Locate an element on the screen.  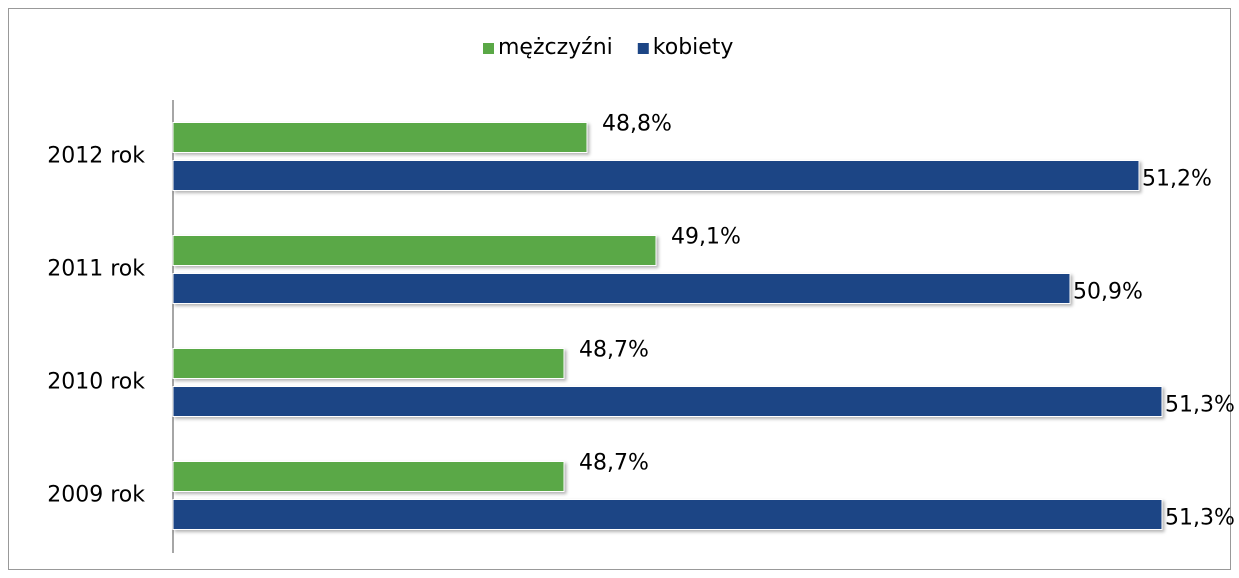
legend-label: mężczyźni is located at coordinates (555, 47).